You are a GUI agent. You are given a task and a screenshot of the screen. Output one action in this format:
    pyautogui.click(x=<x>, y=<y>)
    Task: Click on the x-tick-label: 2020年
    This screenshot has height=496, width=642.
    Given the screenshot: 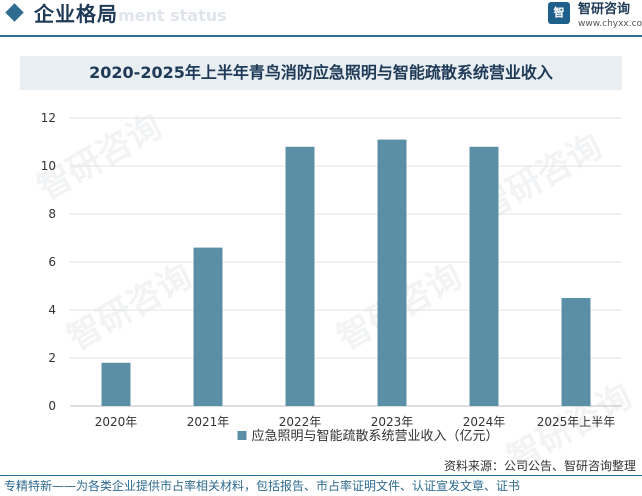 What is the action you would take?
    pyautogui.click(x=116, y=422)
    